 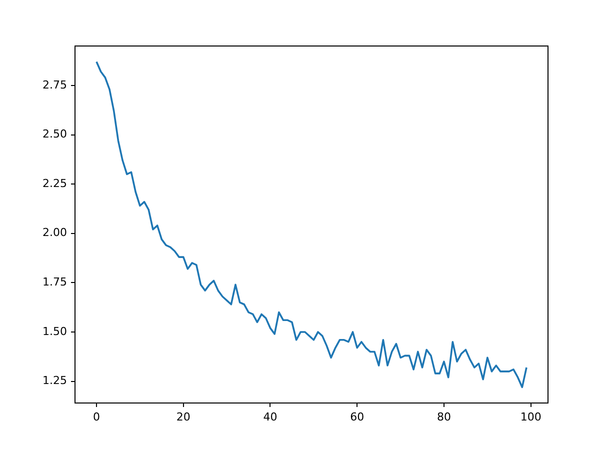 What do you see at coordinates (54, 183) in the screenshot?
I see `y-tick-label: 2.25` at bounding box center [54, 183].